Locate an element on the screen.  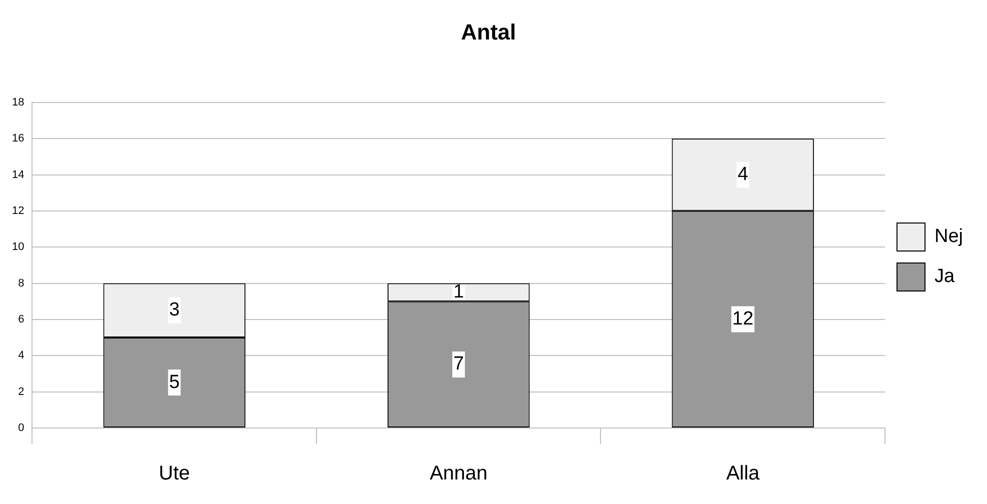
legend-label: Nej is located at coordinates (949, 237).